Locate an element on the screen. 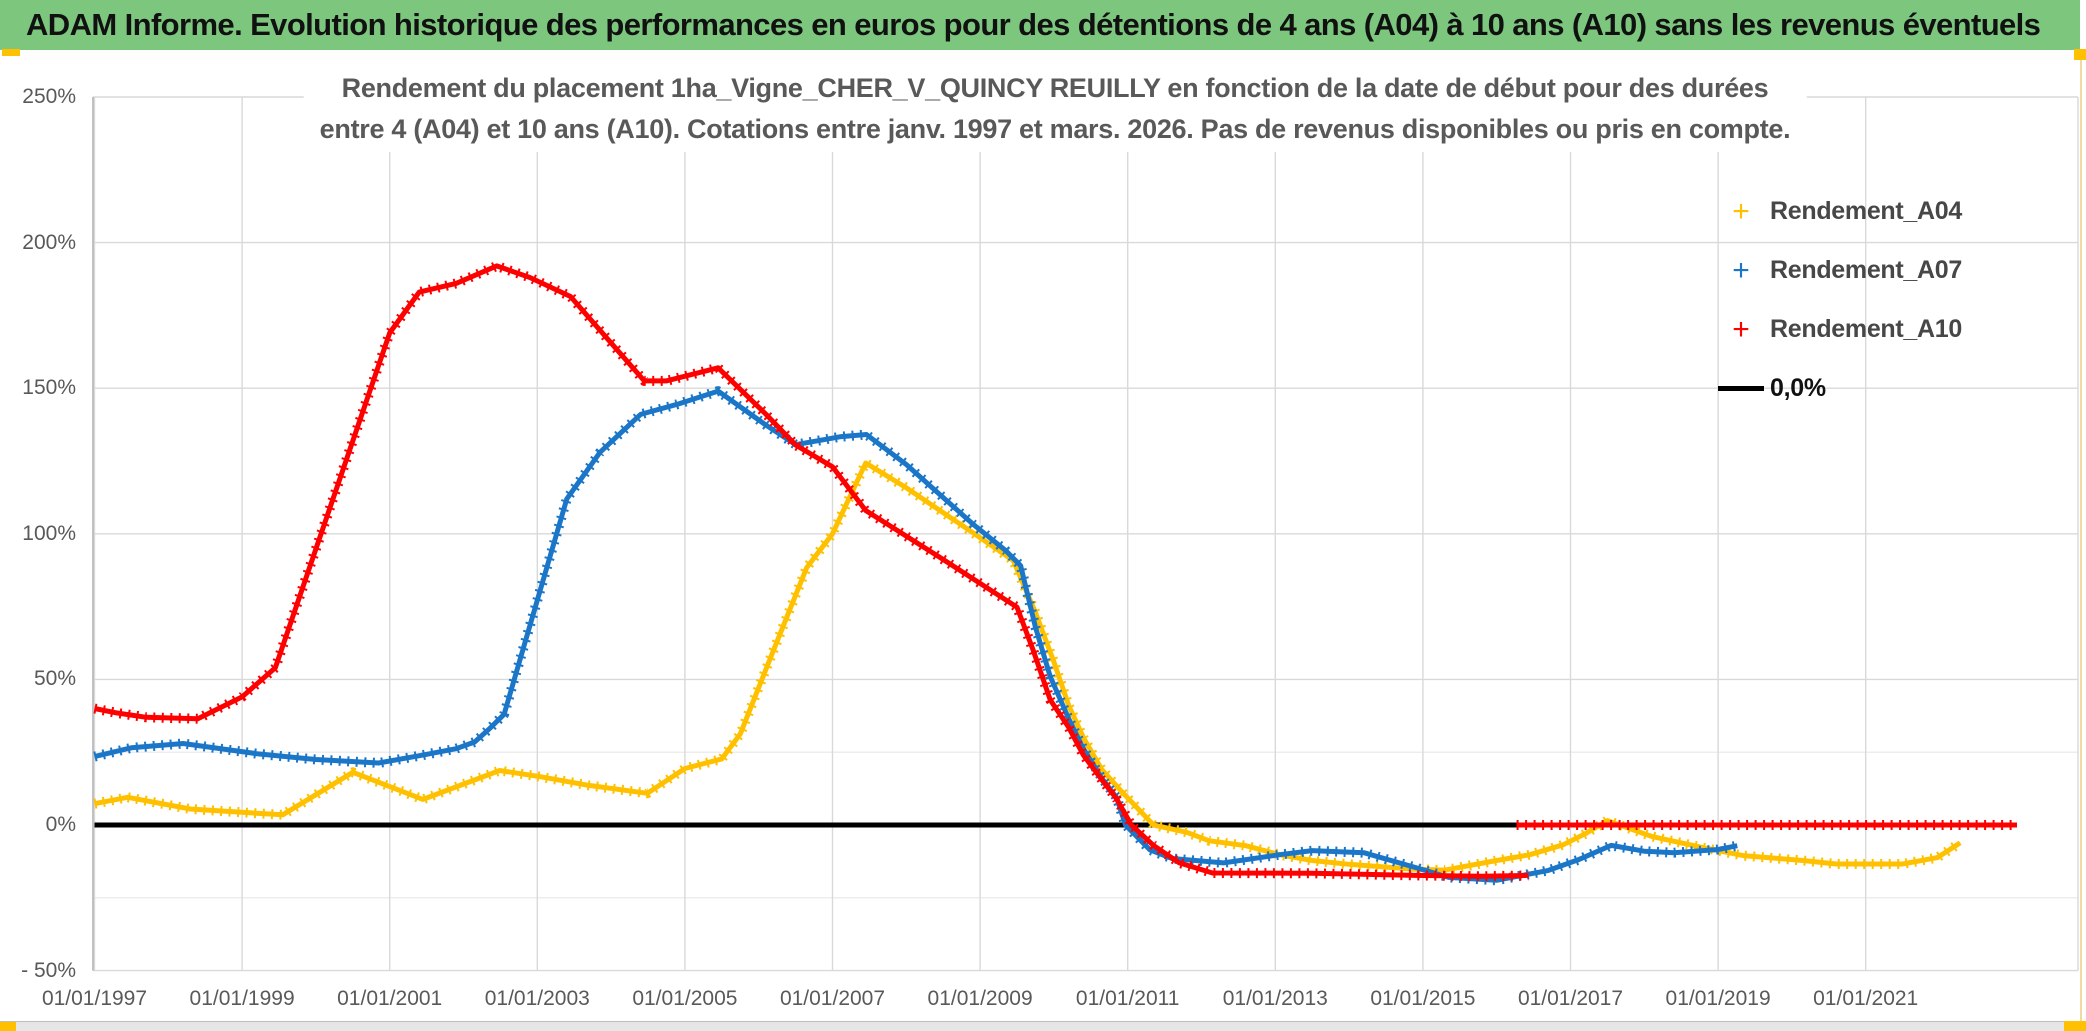  chart-handle-top-left is located at coordinates (11, 52).